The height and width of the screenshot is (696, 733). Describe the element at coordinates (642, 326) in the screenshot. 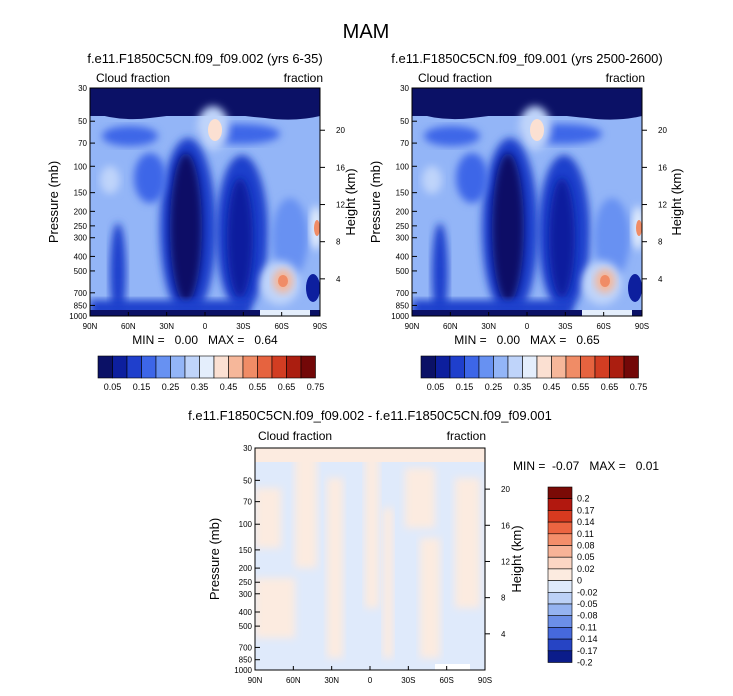

I see `lat-tick-label: 90S` at that location.